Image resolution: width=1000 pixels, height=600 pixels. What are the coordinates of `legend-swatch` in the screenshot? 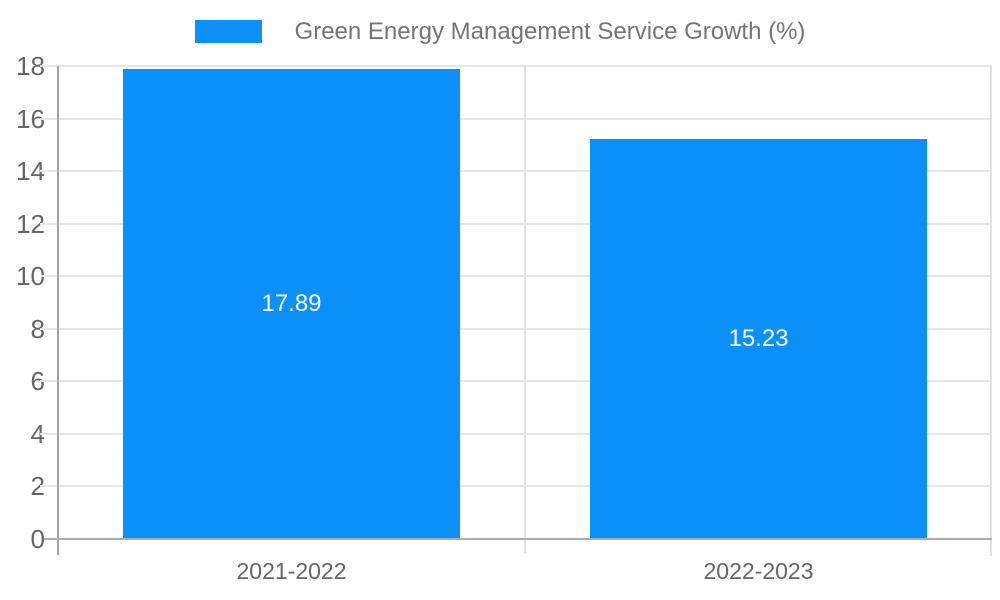 It's located at (228, 31).